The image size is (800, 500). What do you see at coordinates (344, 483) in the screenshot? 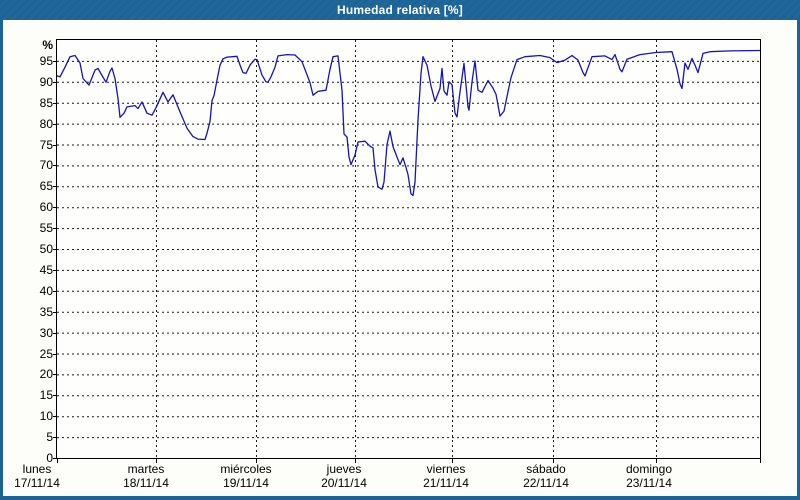
I see `day-date: 20/11/14` at bounding box center [344, 483].